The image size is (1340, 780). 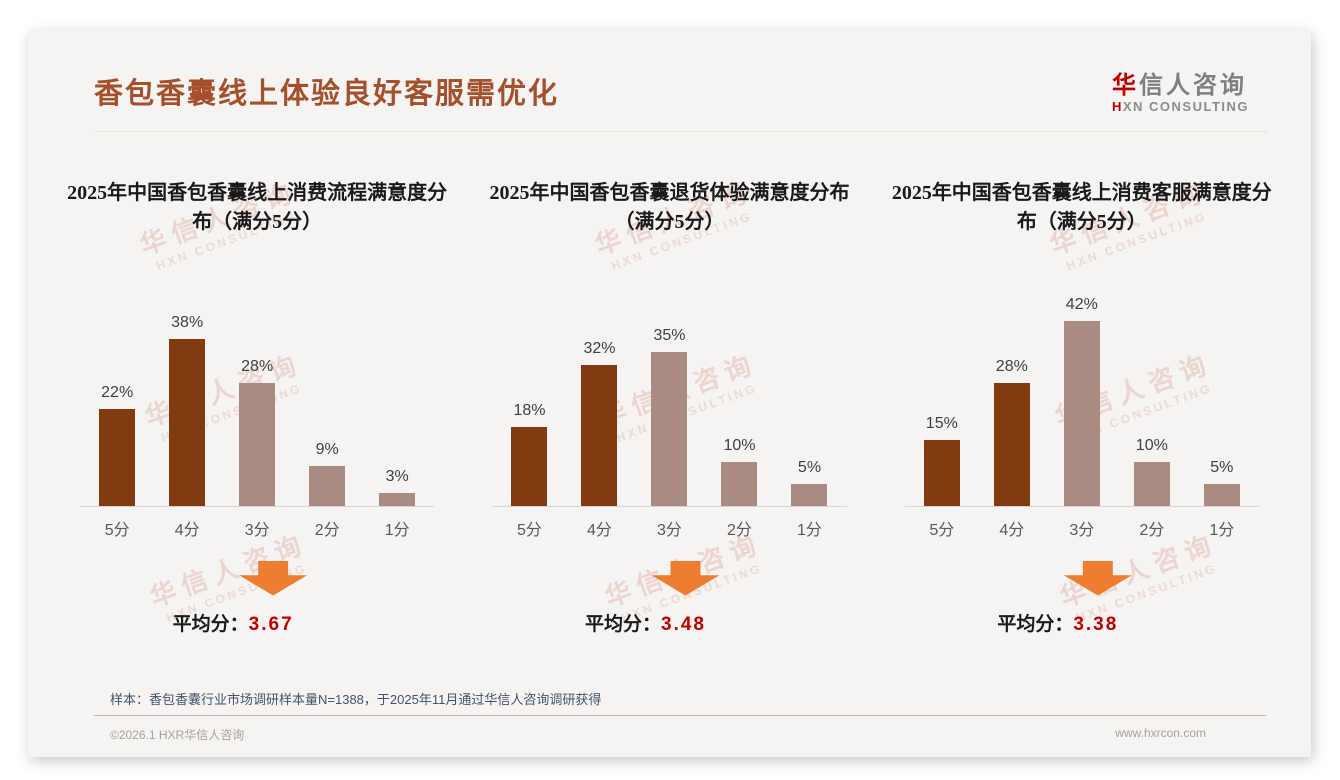 What do you see at coordinates (257, 207) in the screenshot?
I see `chart-title: 2025年中国香包香囊线上消费流程满意度分布（满分5分）` at bounding box center [257, 207].